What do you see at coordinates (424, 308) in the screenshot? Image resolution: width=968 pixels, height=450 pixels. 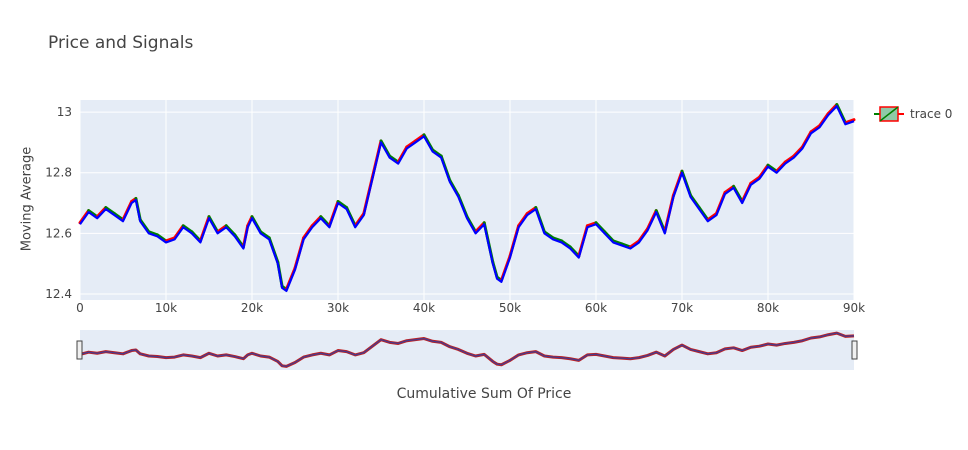 I see `x-tick-label: 40k` at bounding box center [424, 308].